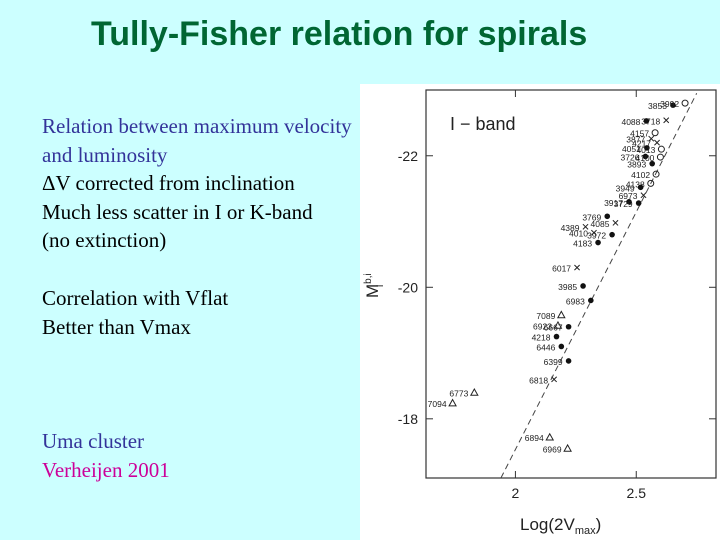  What do you see at coordinates (545, 316) in the screenshot?
I see `point-label: 7089` at bounding box center [545, 316].